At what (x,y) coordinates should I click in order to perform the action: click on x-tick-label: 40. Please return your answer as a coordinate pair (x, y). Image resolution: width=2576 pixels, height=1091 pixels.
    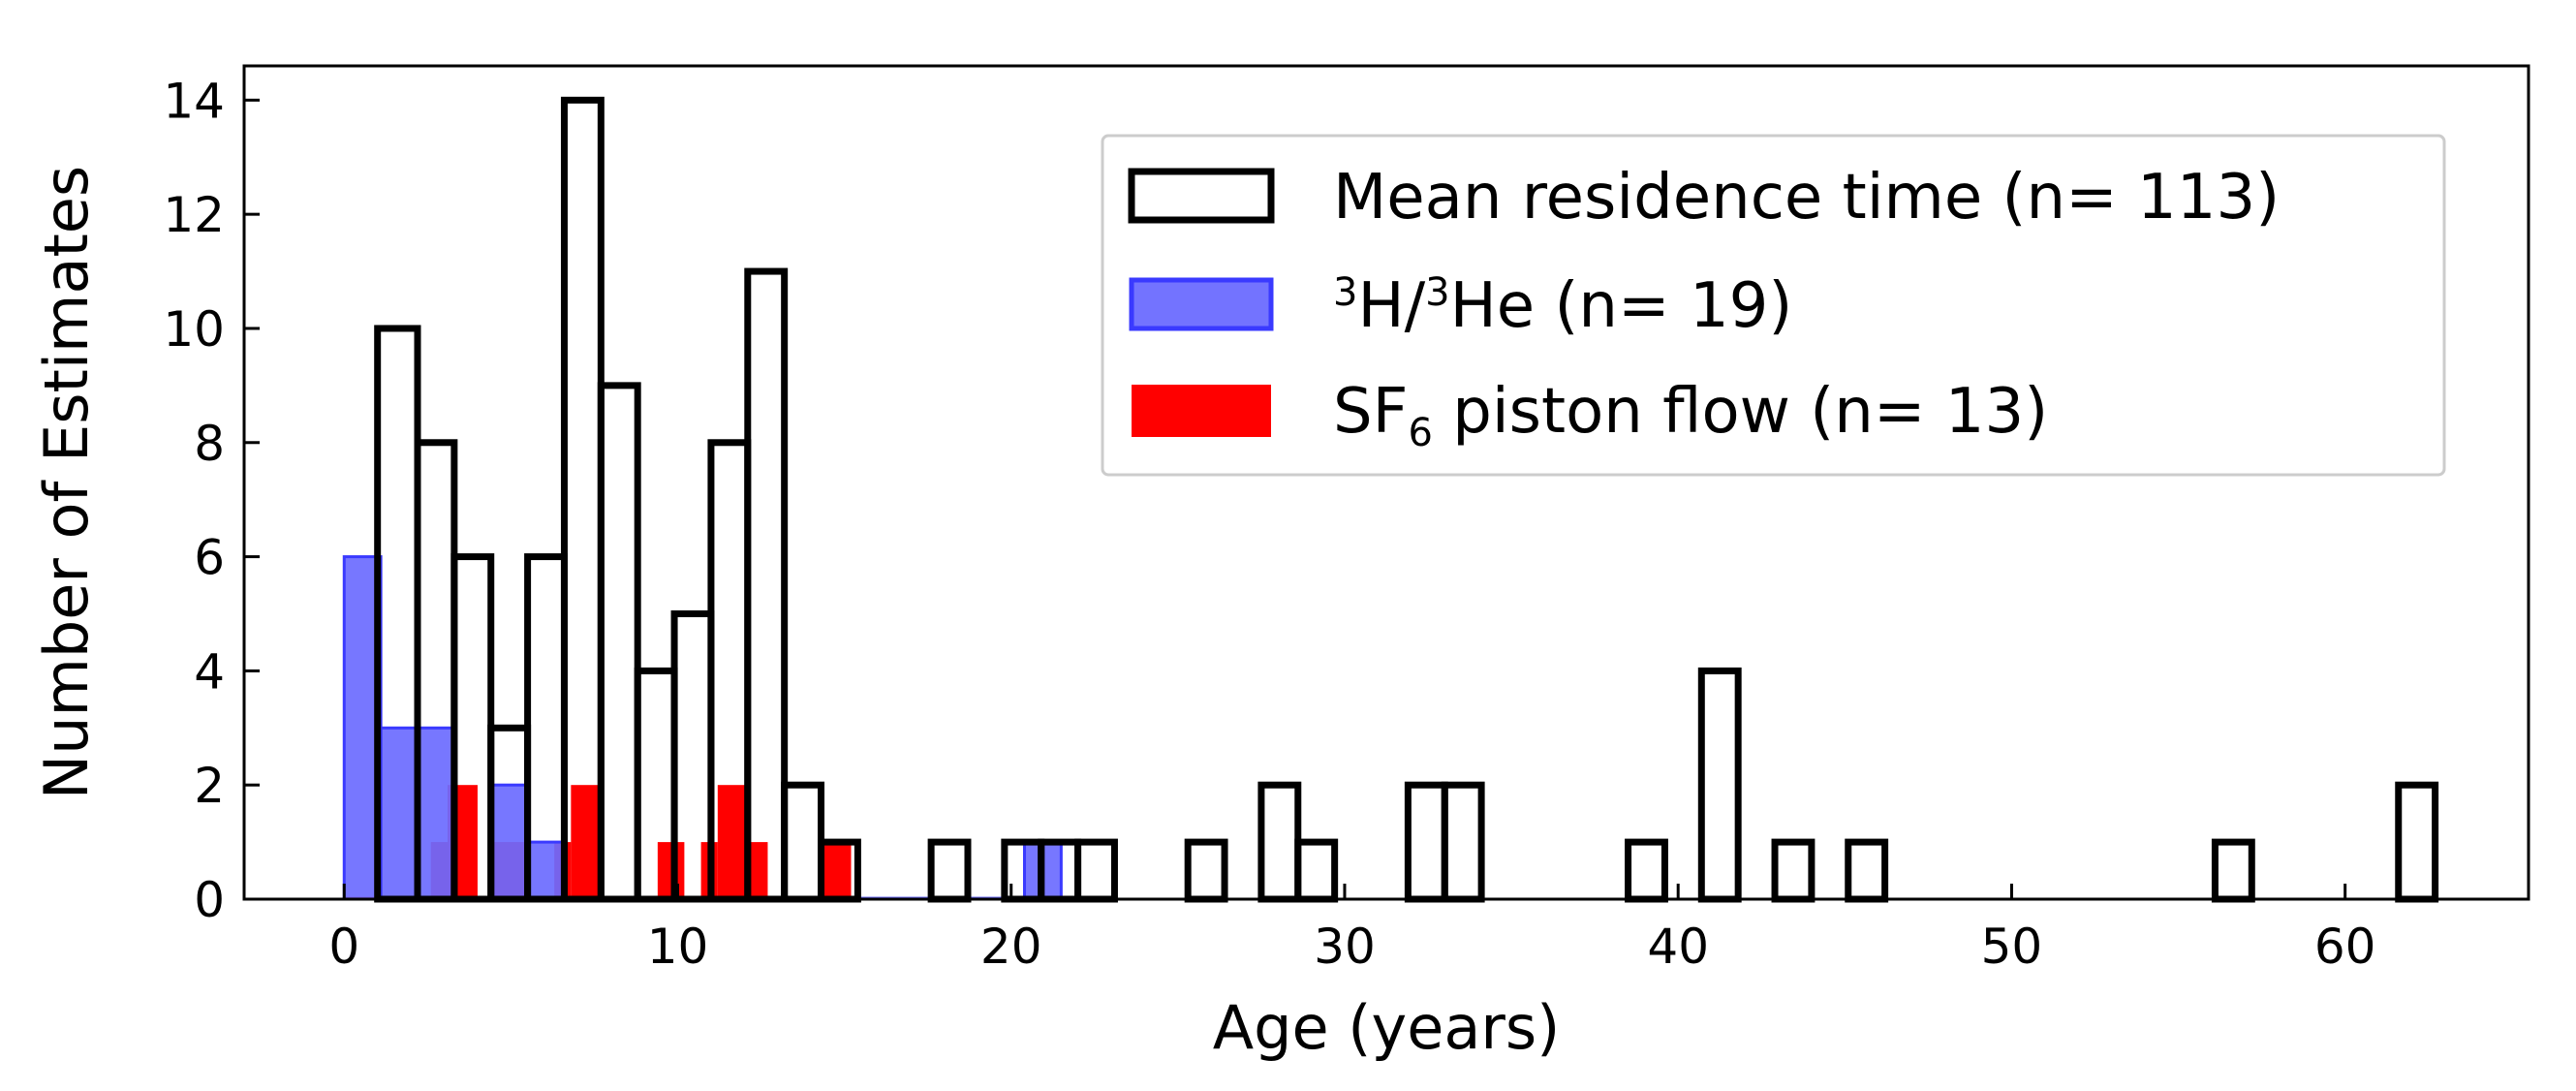
    Looking at the image, I should click on (1678, 947).